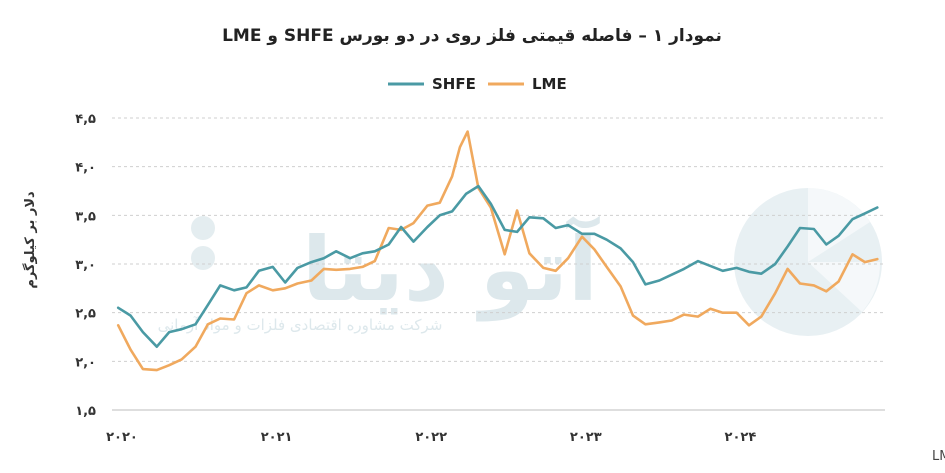  What do you see at coordinates (477, 84) in the screenshot?
I see `legend: SHFE LME` at bounding box center [477, 84].